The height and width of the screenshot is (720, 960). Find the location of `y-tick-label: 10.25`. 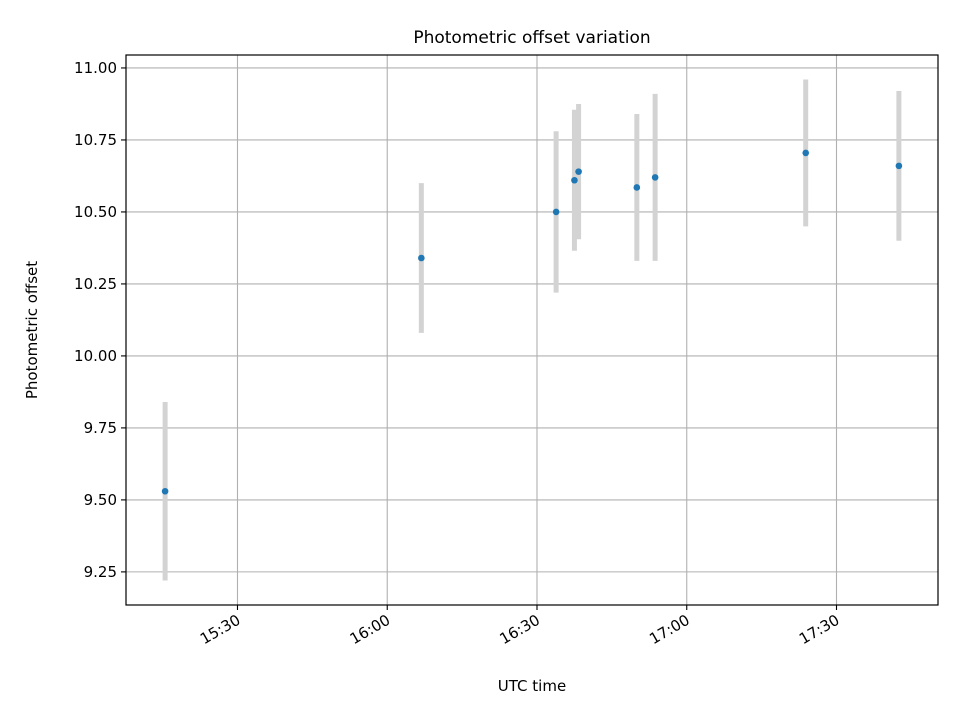

y-tick-label: 10.25 is located at coordinates (95, 284).